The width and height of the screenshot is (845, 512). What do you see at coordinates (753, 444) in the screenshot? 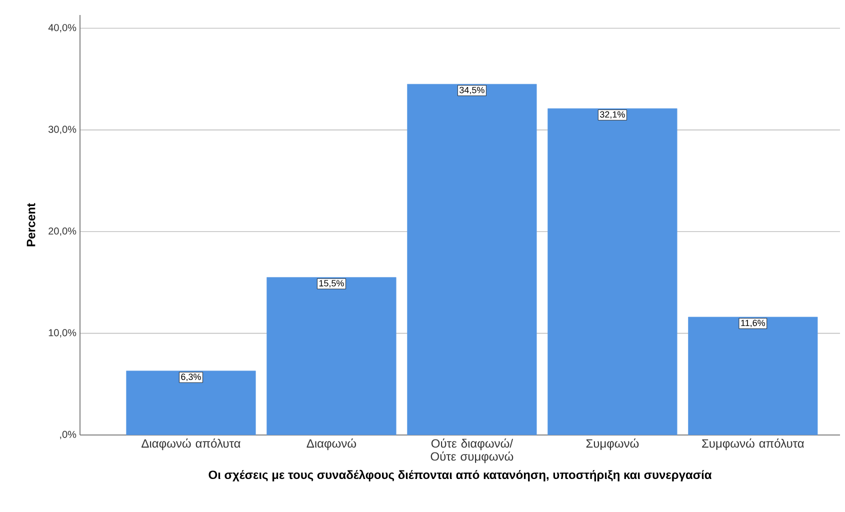
I see `x-tick-label: Συμφωνώ απόλυτα` at bounding box center [753, 444].